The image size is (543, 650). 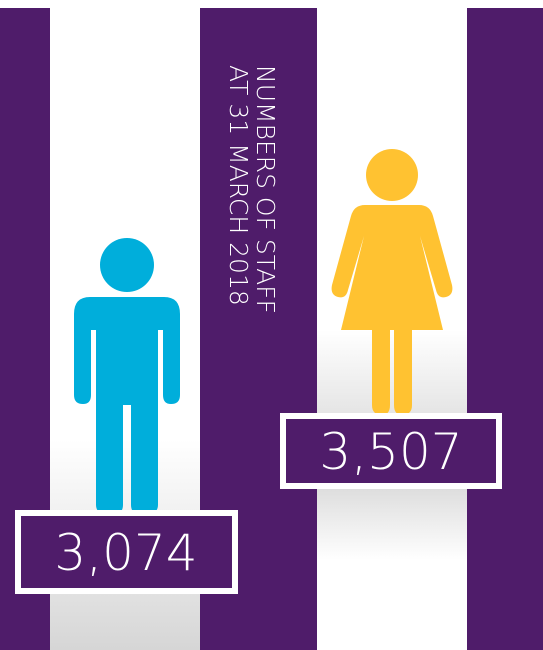 I want to click on value: 3,074, so click(x=125, y=553).